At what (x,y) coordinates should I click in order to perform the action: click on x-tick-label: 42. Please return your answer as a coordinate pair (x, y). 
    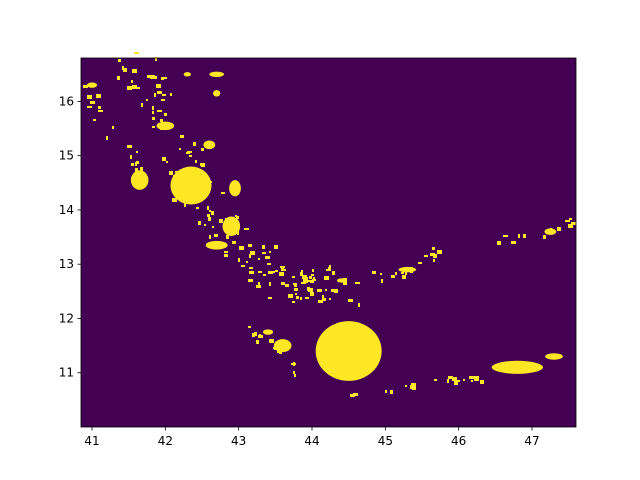
    Looking at the image, I should click on (165, 441).